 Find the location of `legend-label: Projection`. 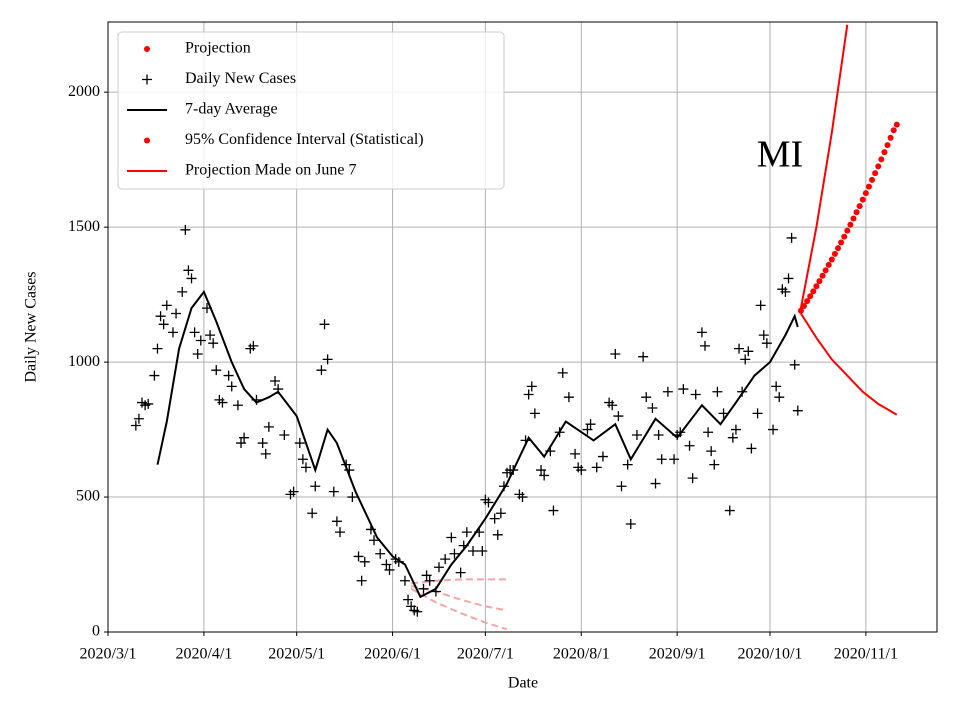

legend-label: Projection is located at coordinates (218, 48).